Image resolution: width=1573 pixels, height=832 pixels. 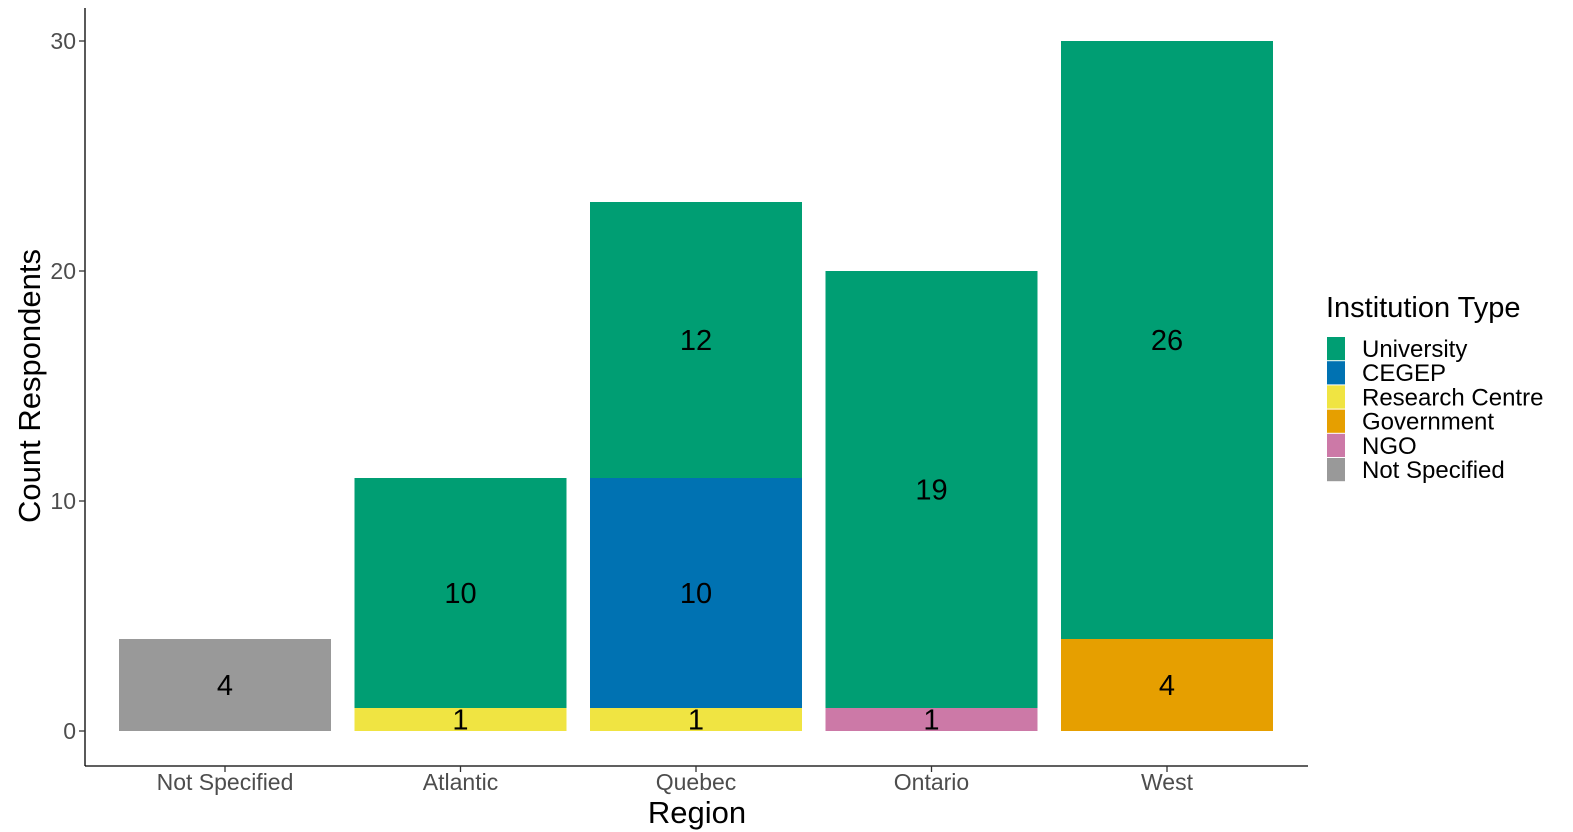 I want to click on x-tick-label: West, so click(x=1167, y=782).